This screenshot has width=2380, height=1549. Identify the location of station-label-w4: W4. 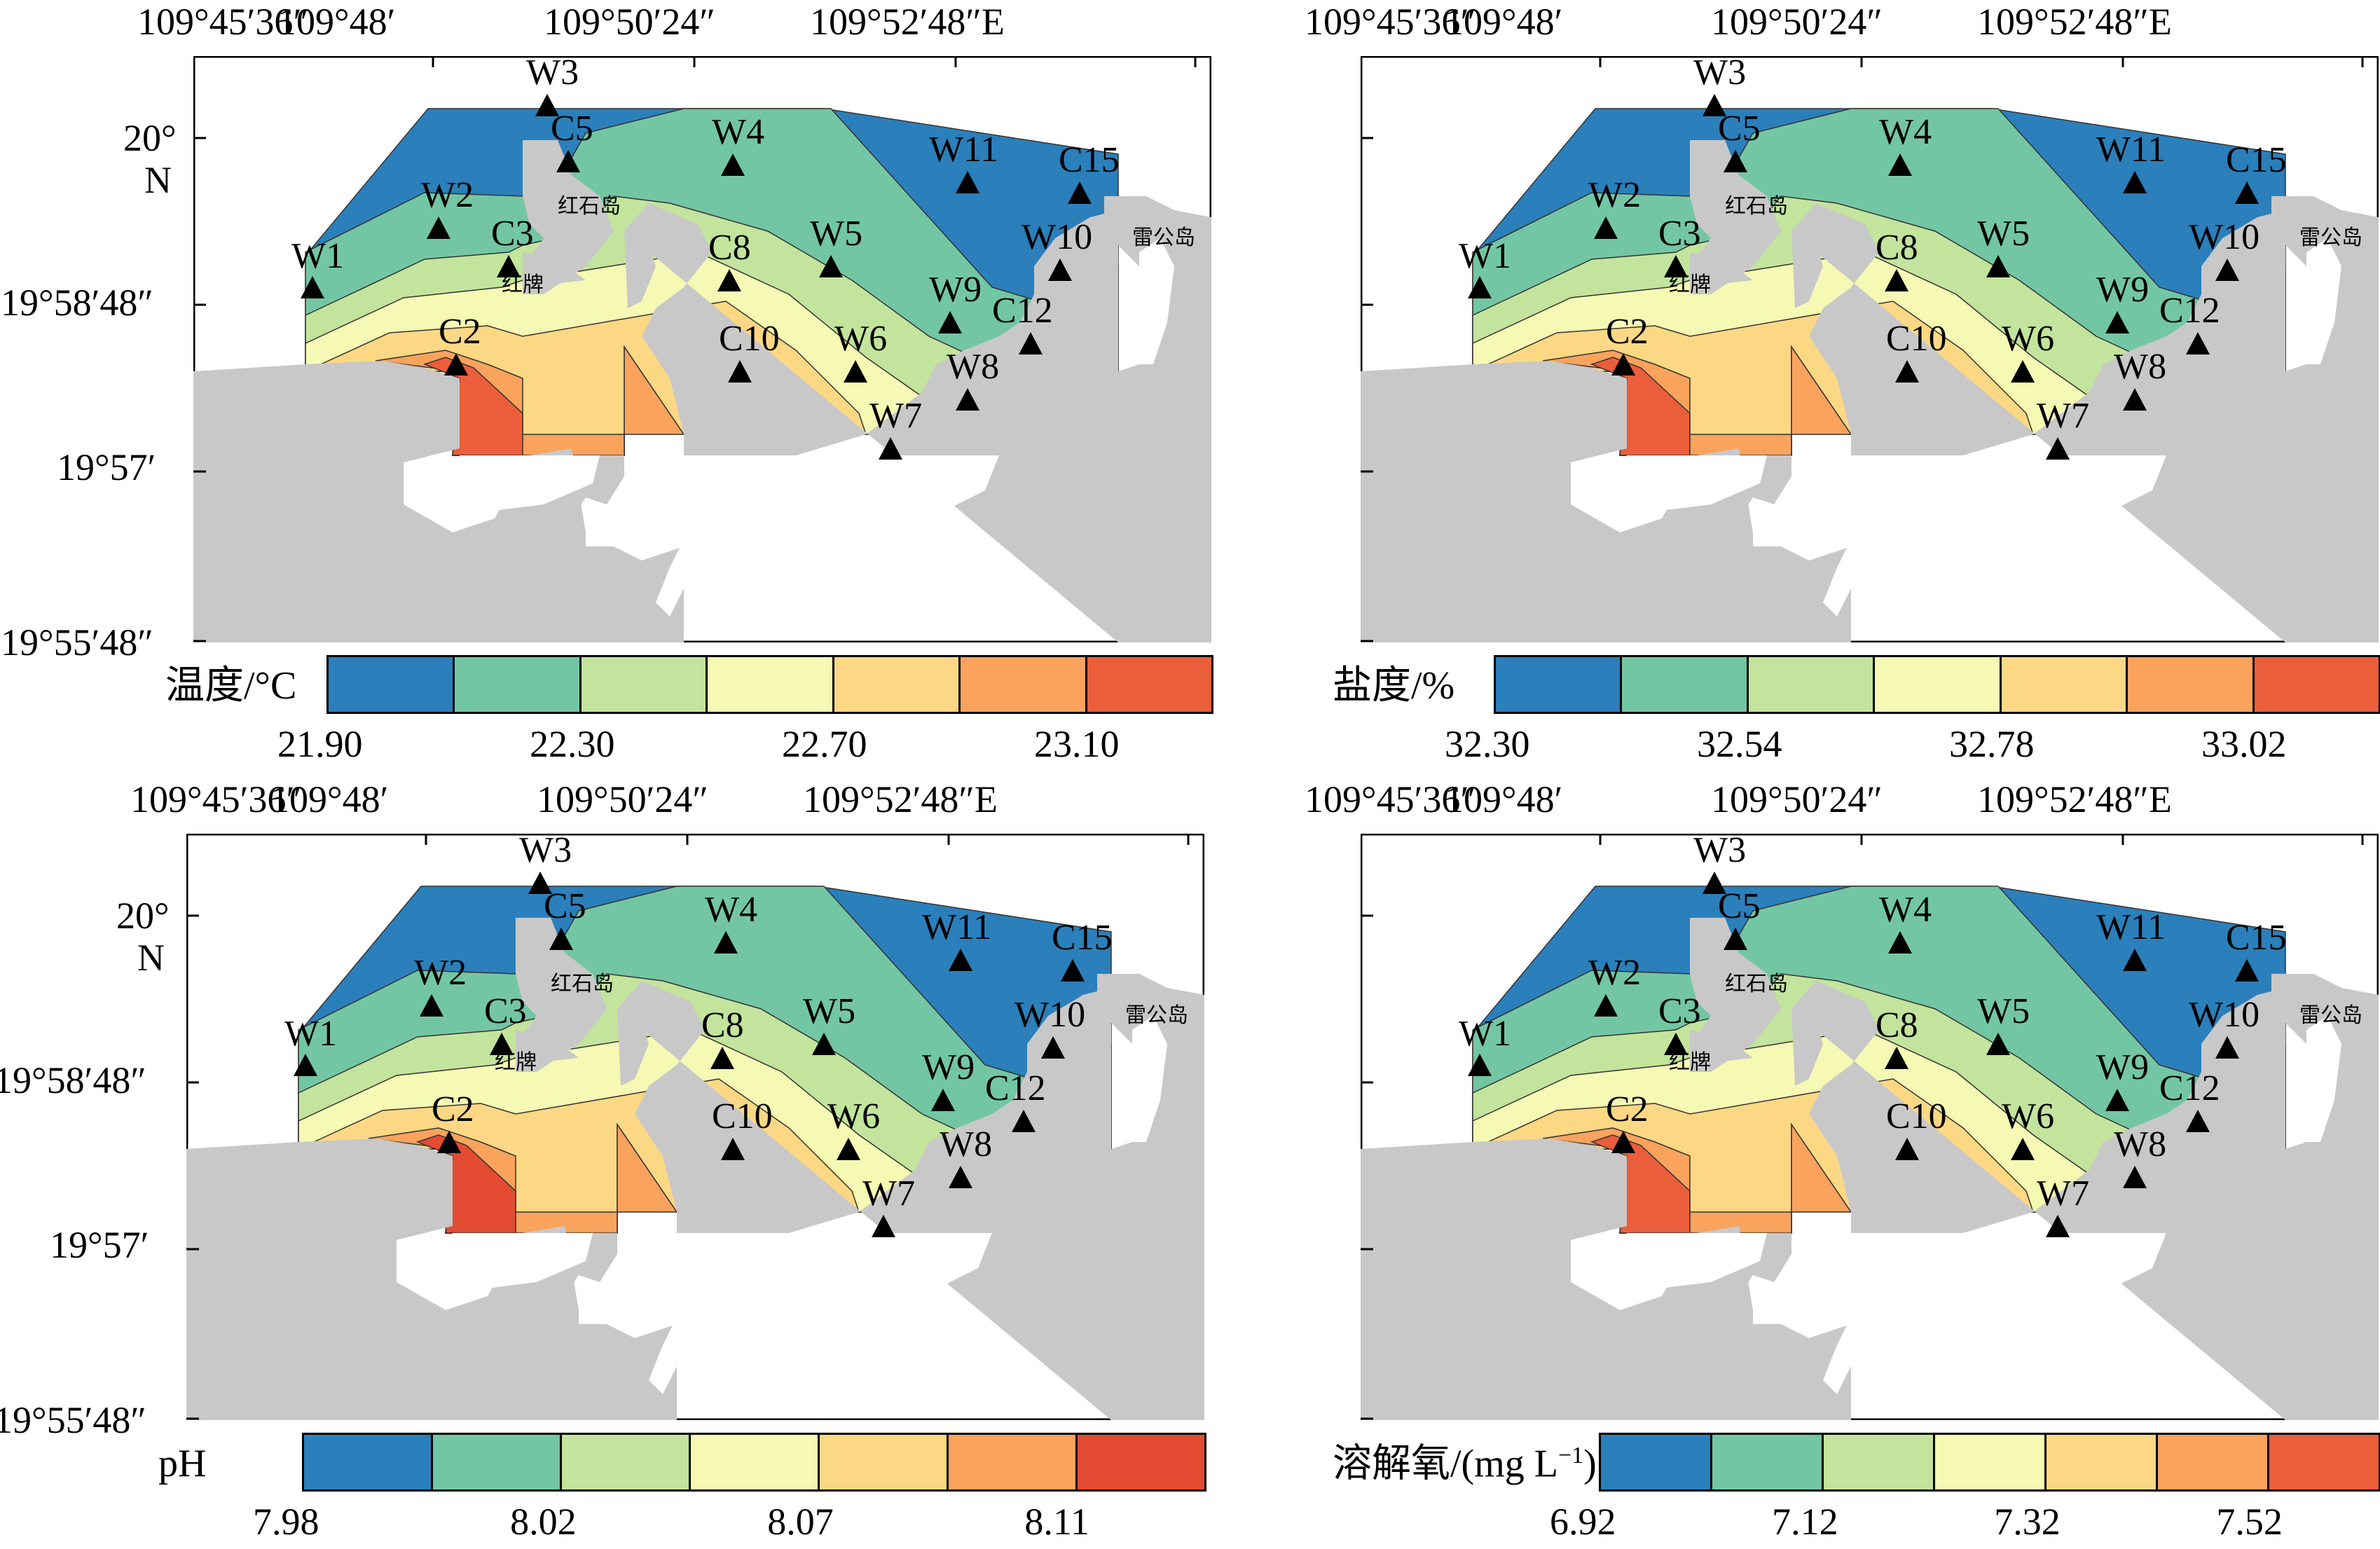
(1905, 910).